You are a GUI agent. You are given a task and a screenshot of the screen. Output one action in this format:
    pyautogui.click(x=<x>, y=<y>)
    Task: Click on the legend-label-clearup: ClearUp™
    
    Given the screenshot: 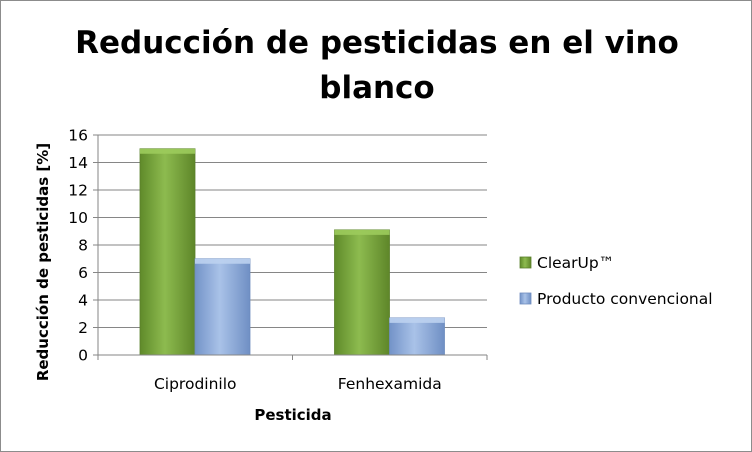 What is the action you would take?
    pyautogui.click(x=575, y=263)
    